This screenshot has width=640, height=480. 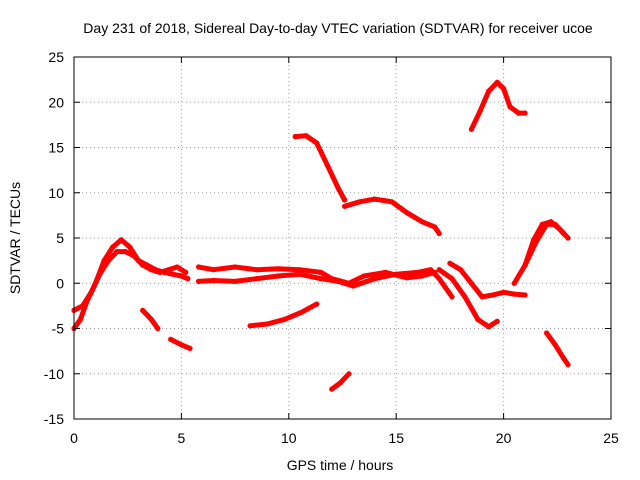 What do you see at coordinates (60, 238) in the screenshot?
I see `y-tick-label: 5` at bounding box center [60, 238].